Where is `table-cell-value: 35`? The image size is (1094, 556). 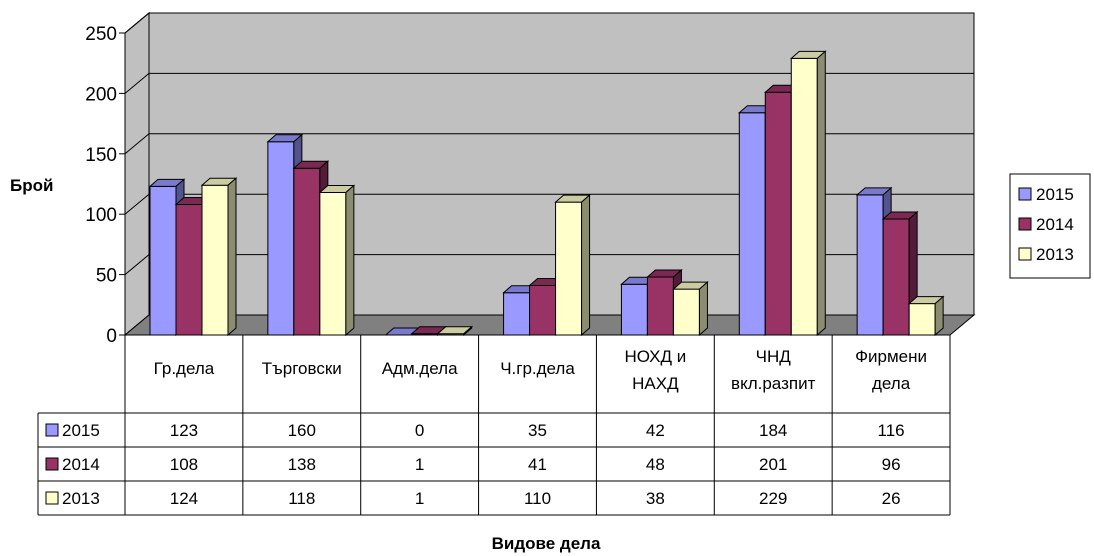 table-cell-value: 35 is located at coordinates (537, 430).